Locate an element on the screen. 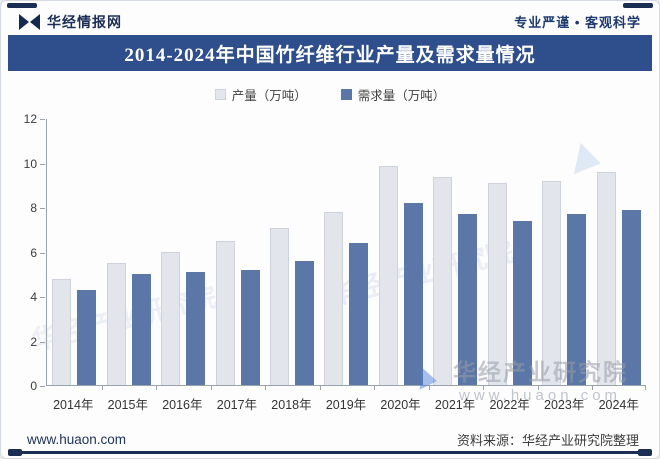 The image size is (660, 459). x-axis-label-2024年: 2024年 is located at coordinates (618, 405).